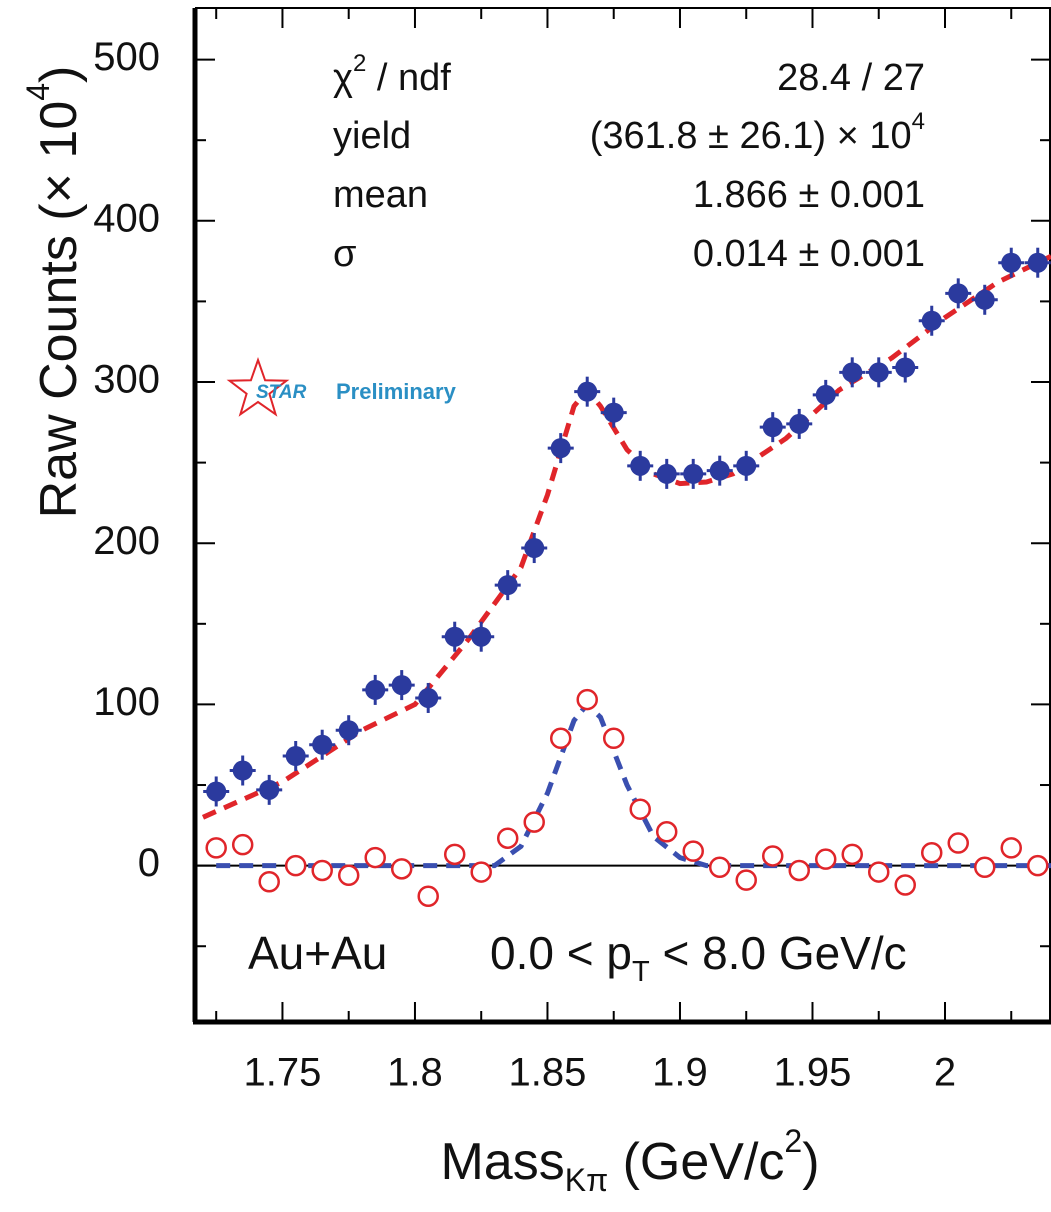  What do you see at coordinates (502, 1162) in the screenshot?
I see `text-part: Mass` at bounding box center [502, 1162].